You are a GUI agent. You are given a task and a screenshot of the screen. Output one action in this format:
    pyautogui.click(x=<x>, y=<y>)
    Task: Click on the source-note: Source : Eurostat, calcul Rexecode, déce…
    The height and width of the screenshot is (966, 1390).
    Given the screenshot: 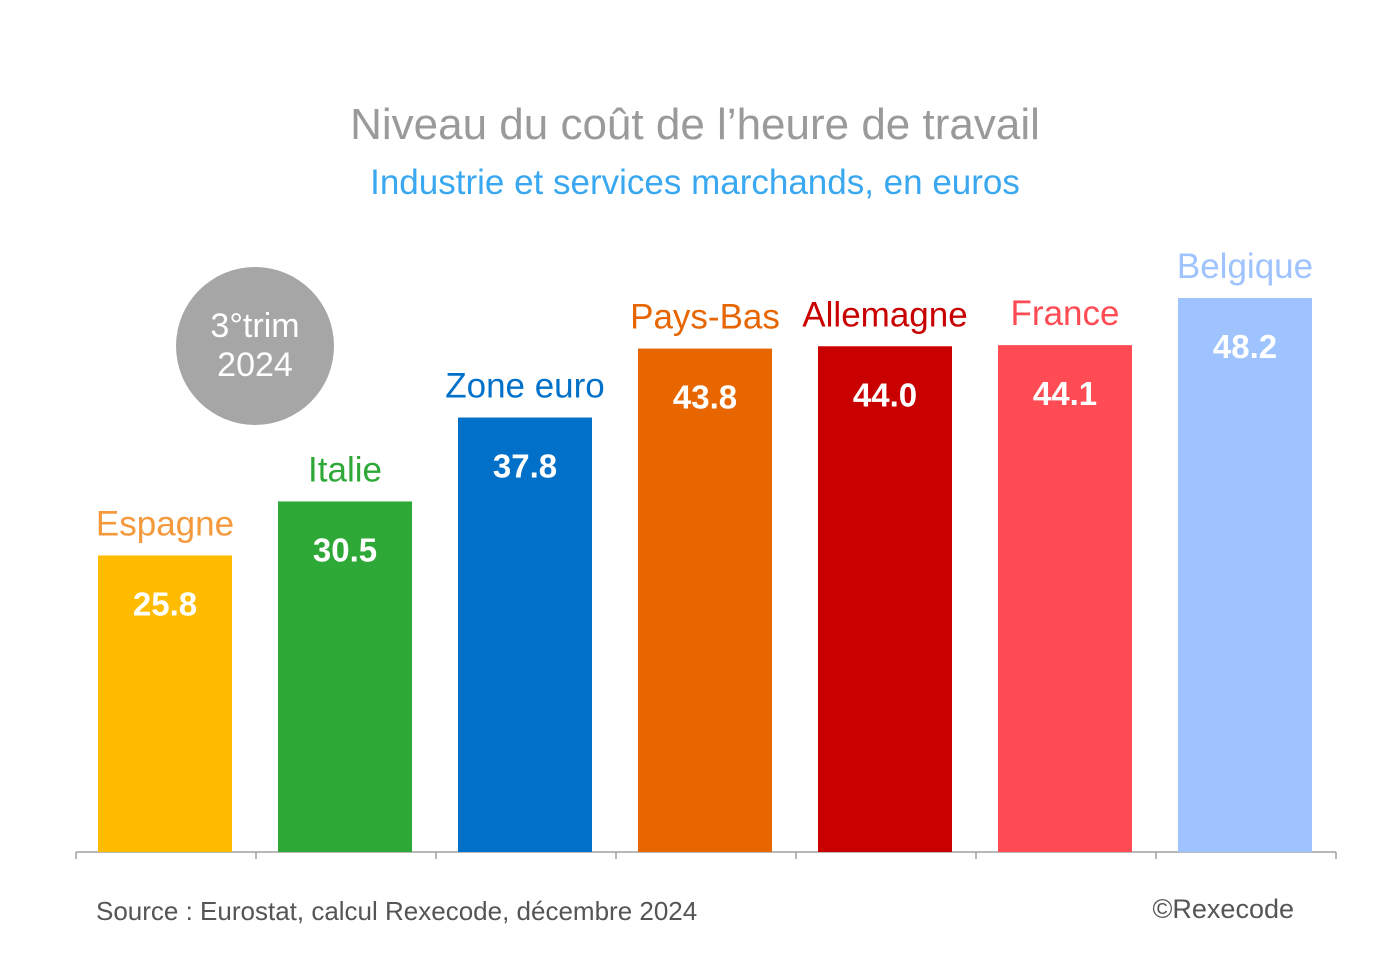 What is the action you would take?
    pyautogui.click(x=397, y=911)
    